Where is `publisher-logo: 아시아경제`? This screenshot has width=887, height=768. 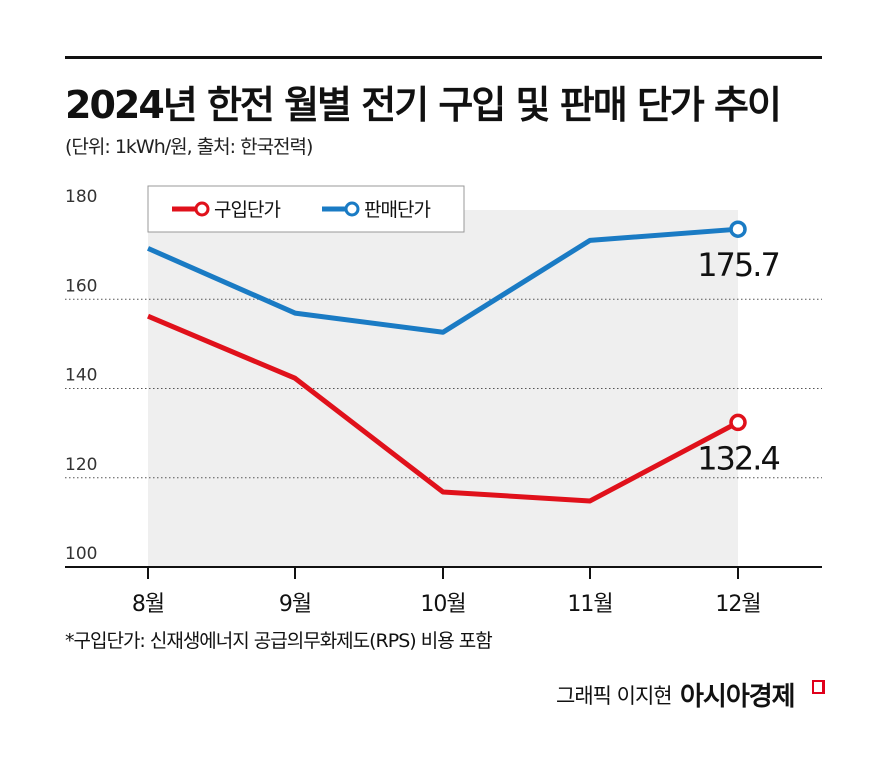 publisher-logo: 아시아경제 is located at coordinates (738, 697).